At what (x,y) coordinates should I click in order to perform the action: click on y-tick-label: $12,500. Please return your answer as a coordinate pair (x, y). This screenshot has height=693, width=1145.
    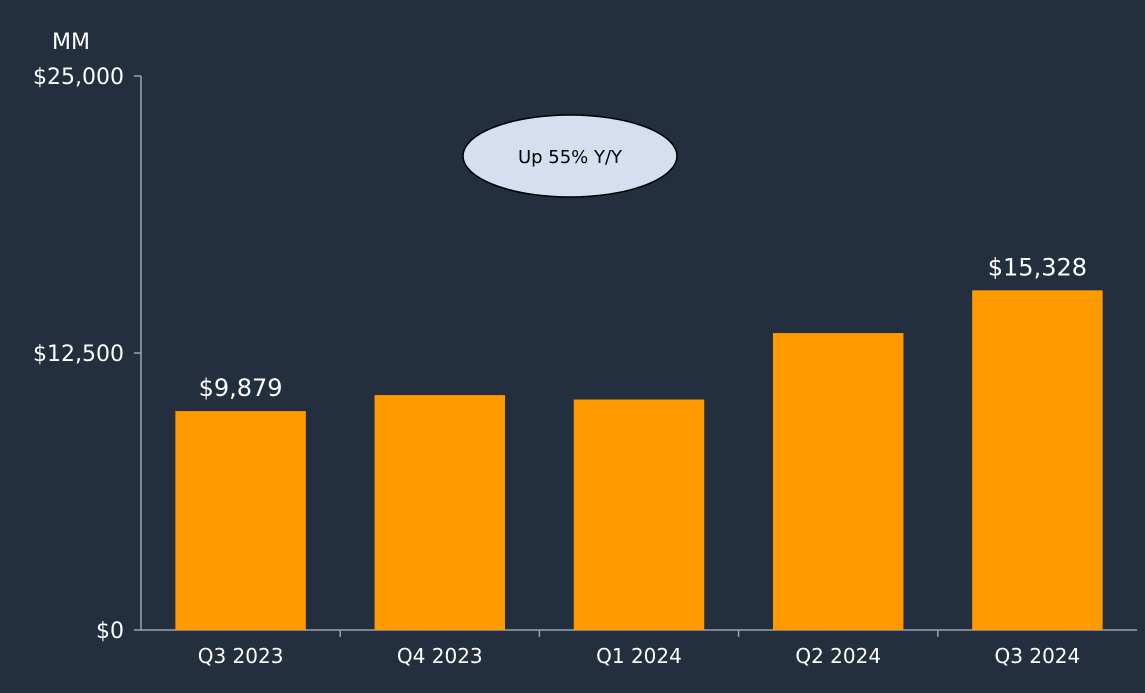
    Looking at the image, I should click on (78, 354).